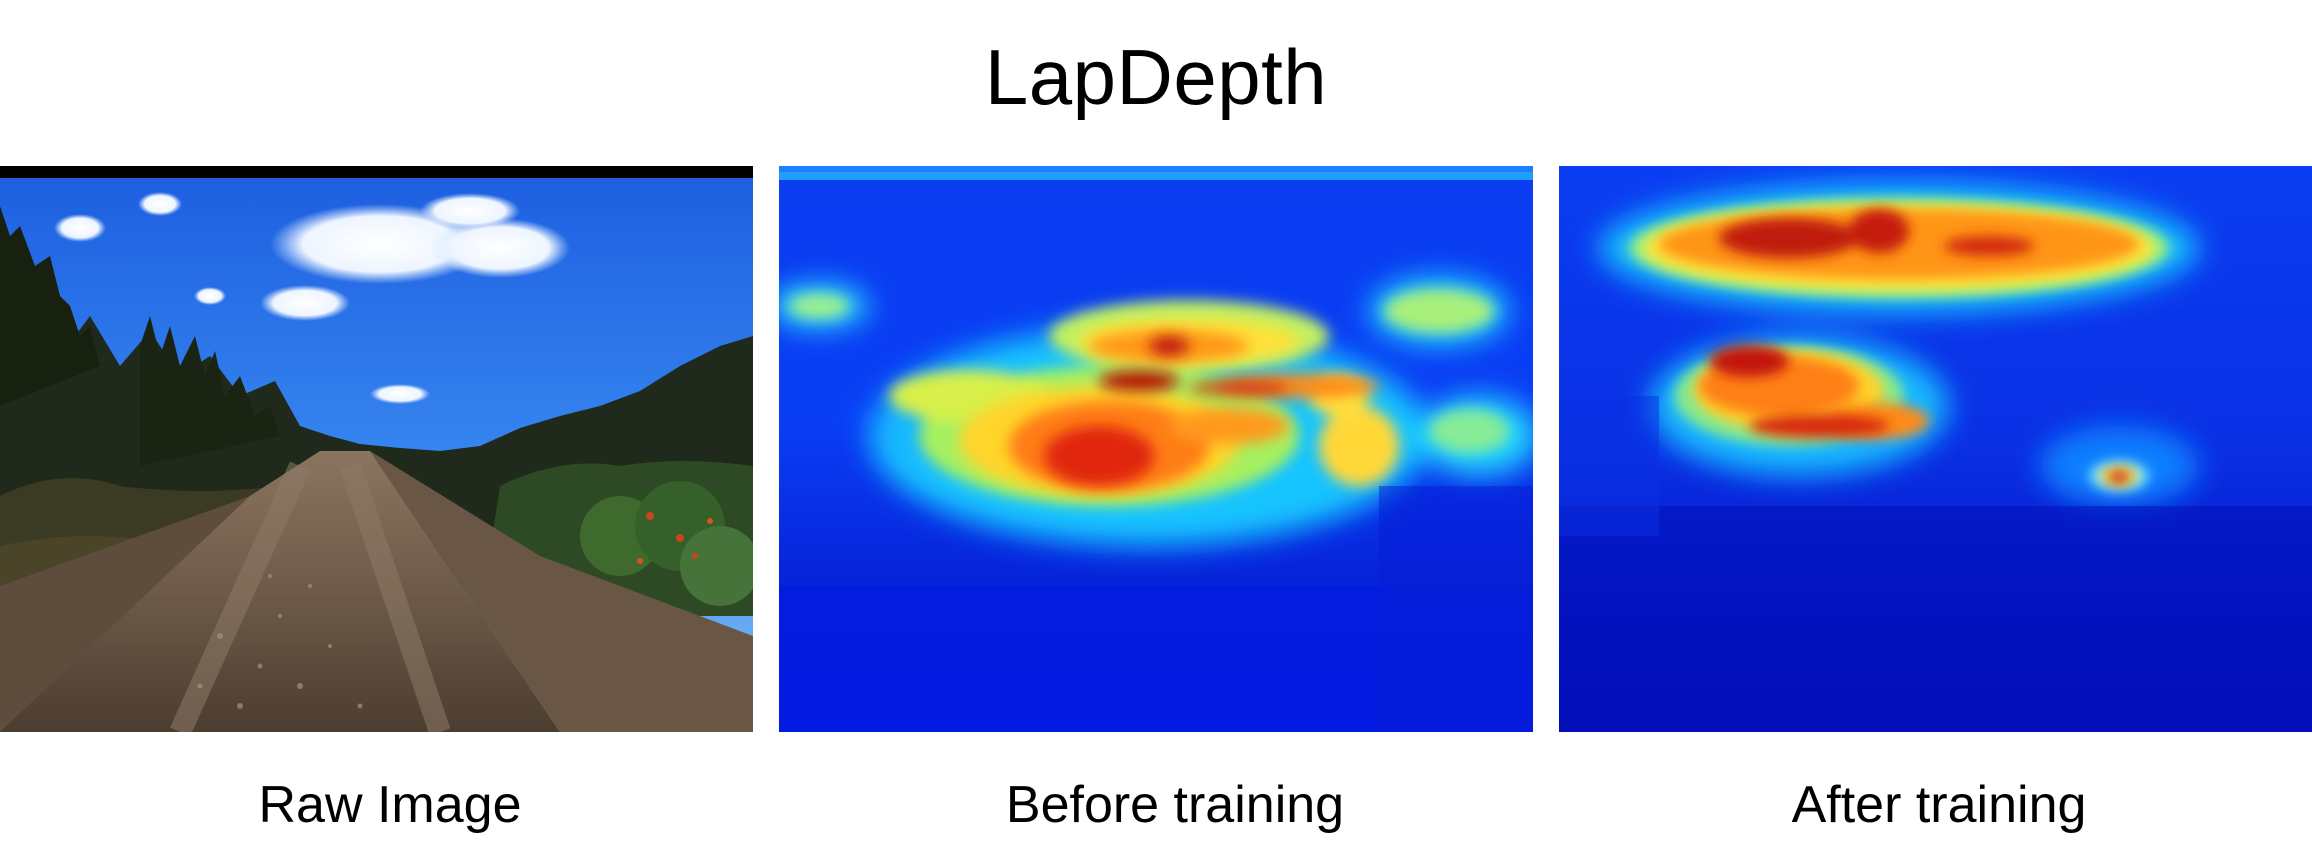 The image size is (2312, 868). I want to click on caption-raw-image: Raw Image, so click(390, 805).